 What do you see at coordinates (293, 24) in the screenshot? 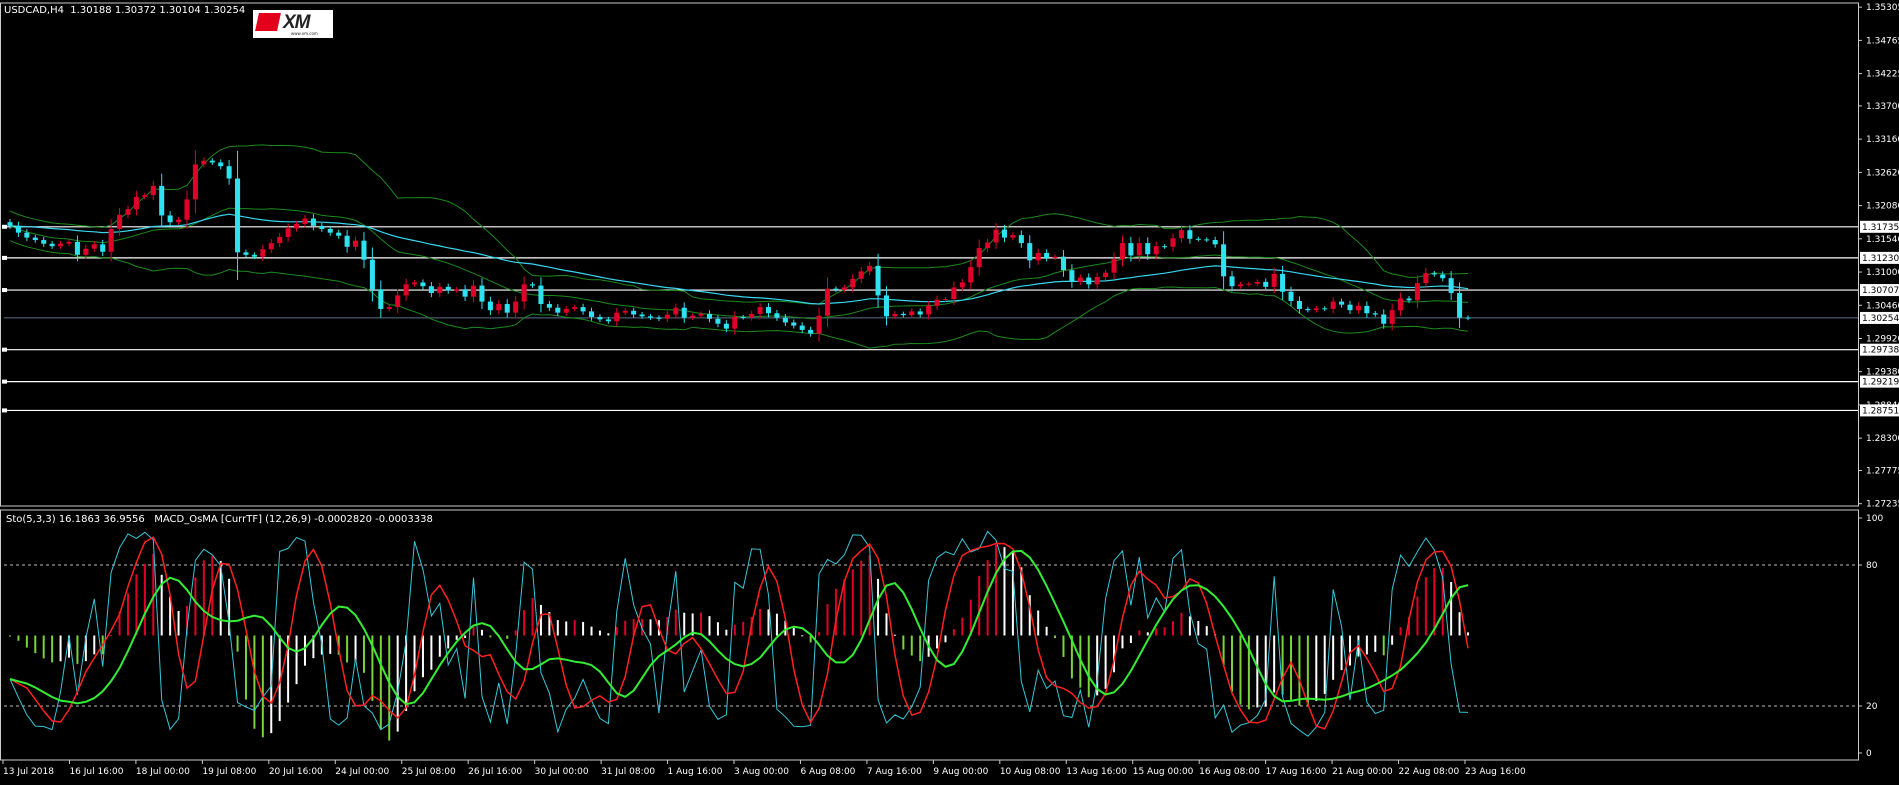
I see `xm-logo: XM www.xm.com` at bounding box center [293, 24].